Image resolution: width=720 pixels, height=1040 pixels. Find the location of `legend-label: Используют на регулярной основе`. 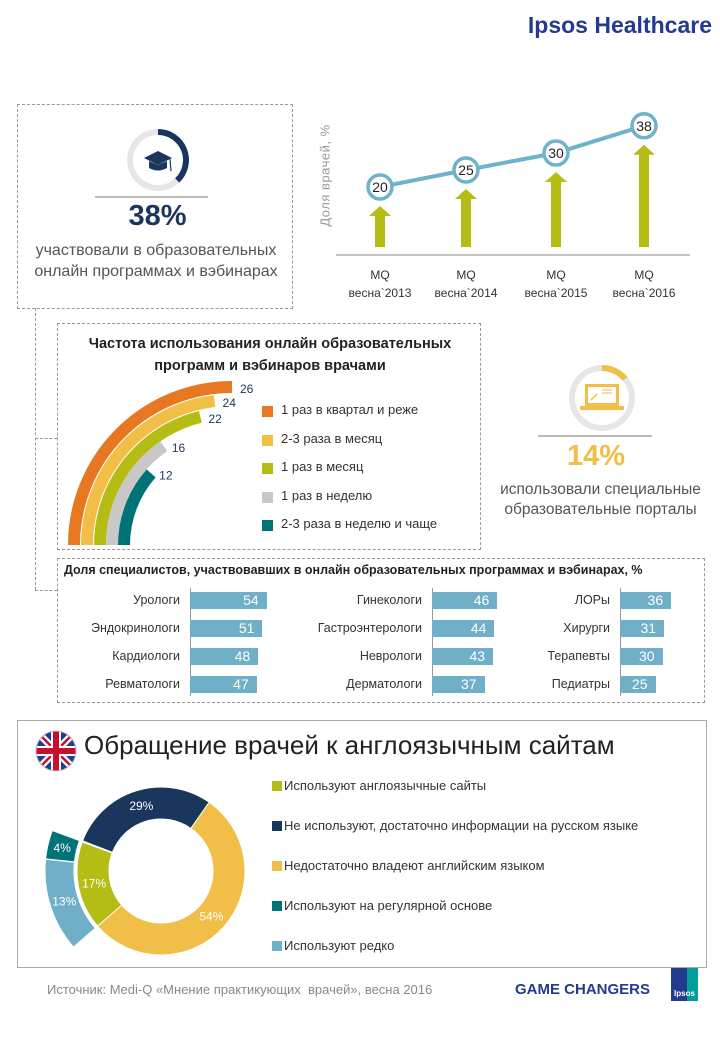

legend-label: Используют на регулярной основе is located at coordinates (388, 905).